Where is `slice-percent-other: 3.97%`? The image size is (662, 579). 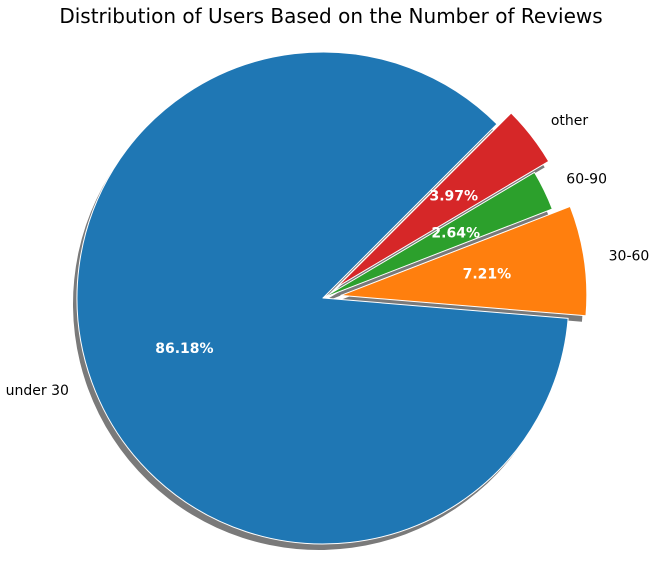
slice-percent-other: 3.97% is located at coordinates (453, 196).